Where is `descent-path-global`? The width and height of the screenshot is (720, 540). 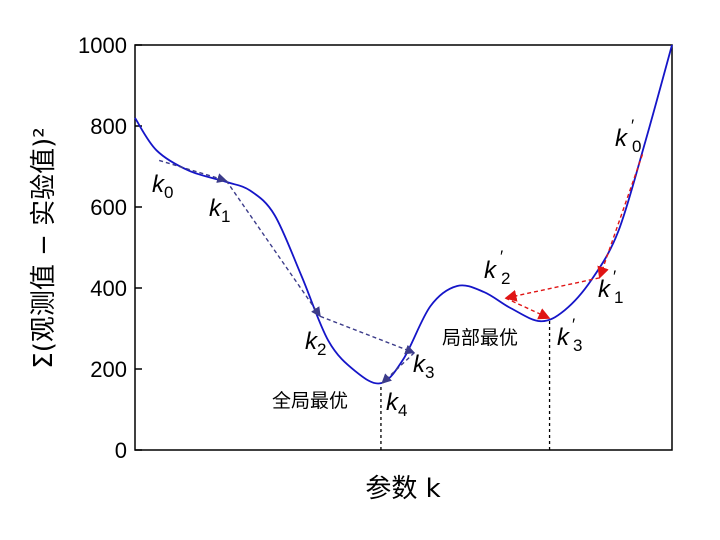 descent-path-global is located at coordinates (287, 271).